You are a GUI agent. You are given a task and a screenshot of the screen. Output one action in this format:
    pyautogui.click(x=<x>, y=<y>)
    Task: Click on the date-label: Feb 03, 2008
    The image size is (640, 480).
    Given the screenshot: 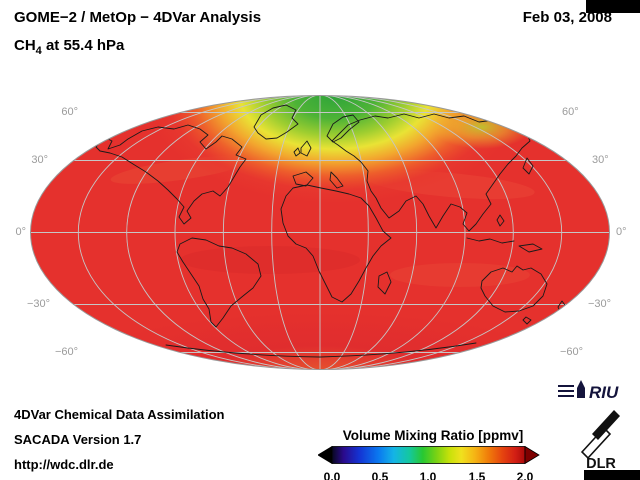 What is the action you would take?
    pyautogui.click(x=567, y=17)
    